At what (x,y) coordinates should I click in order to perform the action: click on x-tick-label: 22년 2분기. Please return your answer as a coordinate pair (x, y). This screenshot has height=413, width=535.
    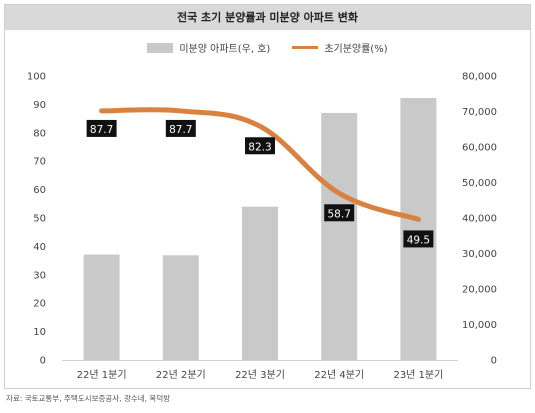
    Looking at the image, I should click on (181, 375).